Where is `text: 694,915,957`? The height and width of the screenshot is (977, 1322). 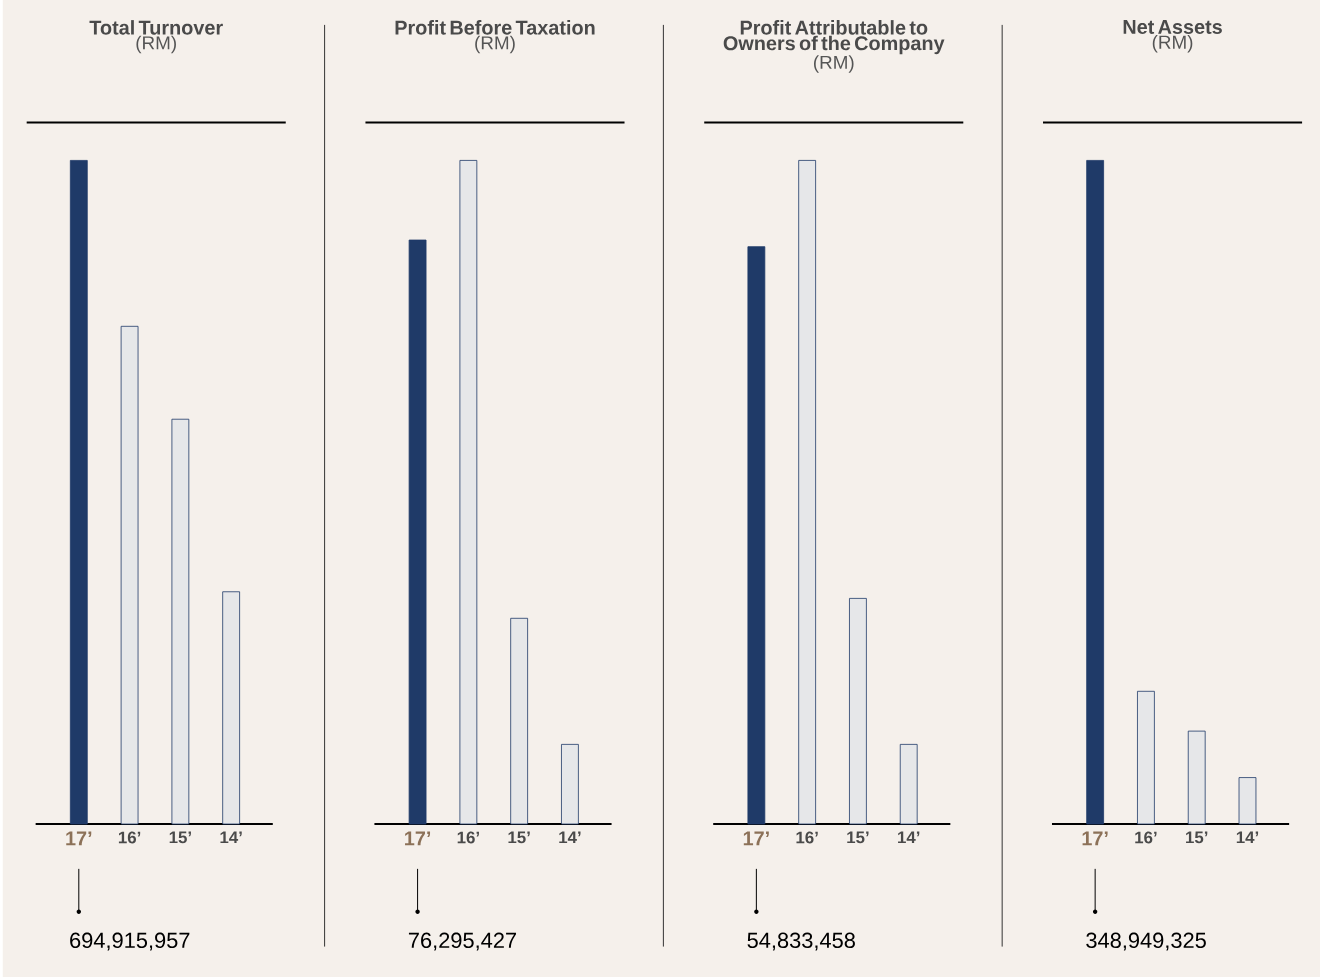
text: 694,915,957 is located at coordinates (130, 941).